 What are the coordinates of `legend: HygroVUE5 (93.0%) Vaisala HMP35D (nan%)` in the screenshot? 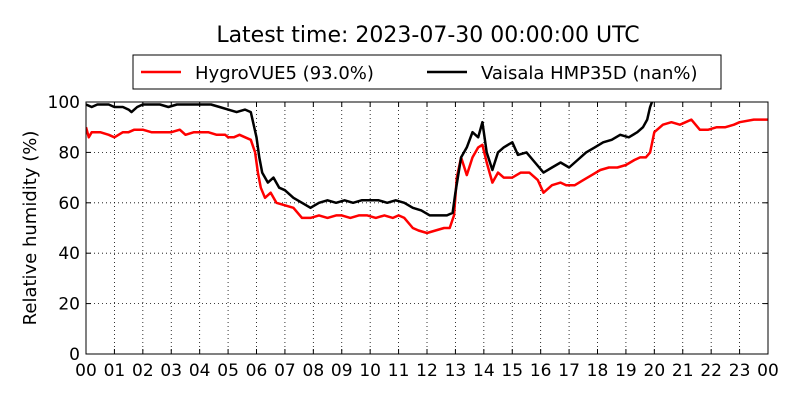 It's located at (427, 72).